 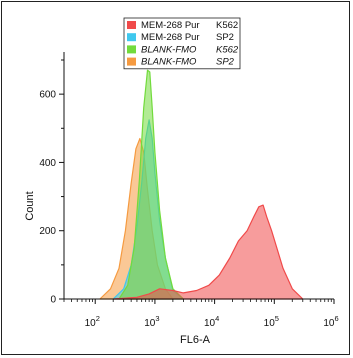 I want to click on y-tick-label: 200, so click(x=47, y=231).